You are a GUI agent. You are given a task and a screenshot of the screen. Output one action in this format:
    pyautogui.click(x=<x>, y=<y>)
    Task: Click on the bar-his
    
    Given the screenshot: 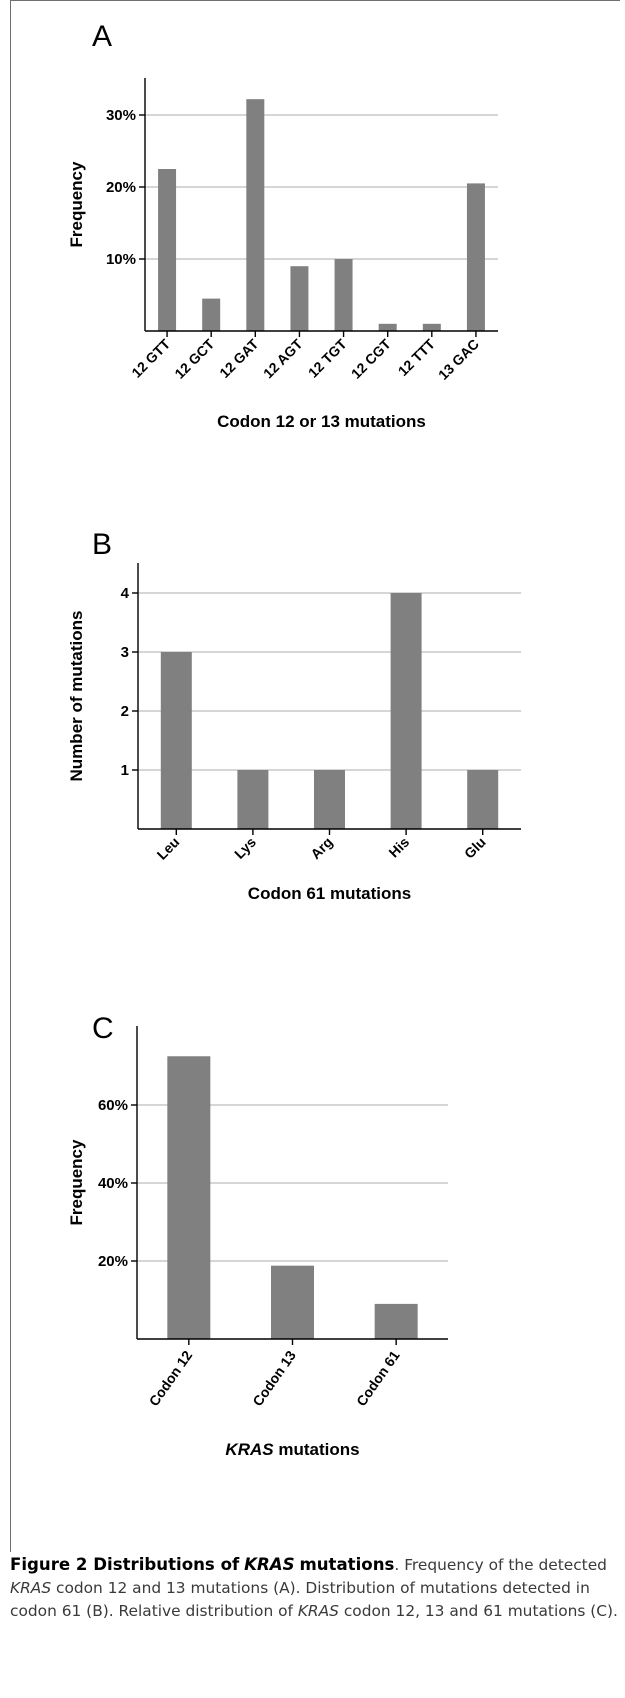 What is the action you would take?
    pyautogui.click(x=406, y=711)
    